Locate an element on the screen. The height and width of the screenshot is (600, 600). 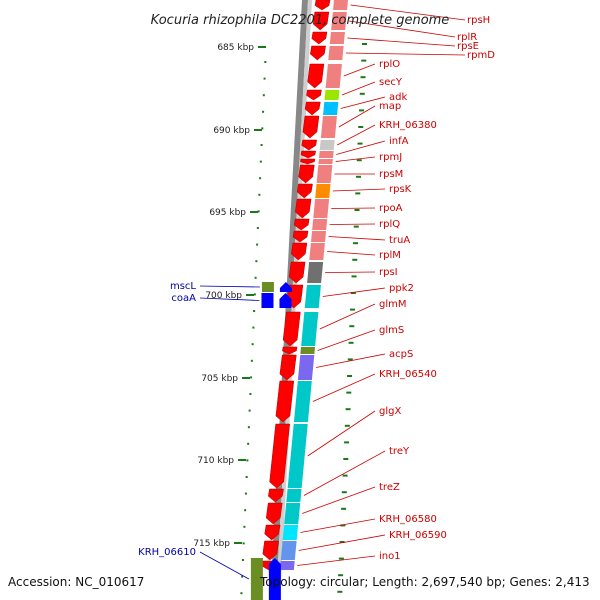
gene-label: KRH_06610 is located at coordinates (167, 552).